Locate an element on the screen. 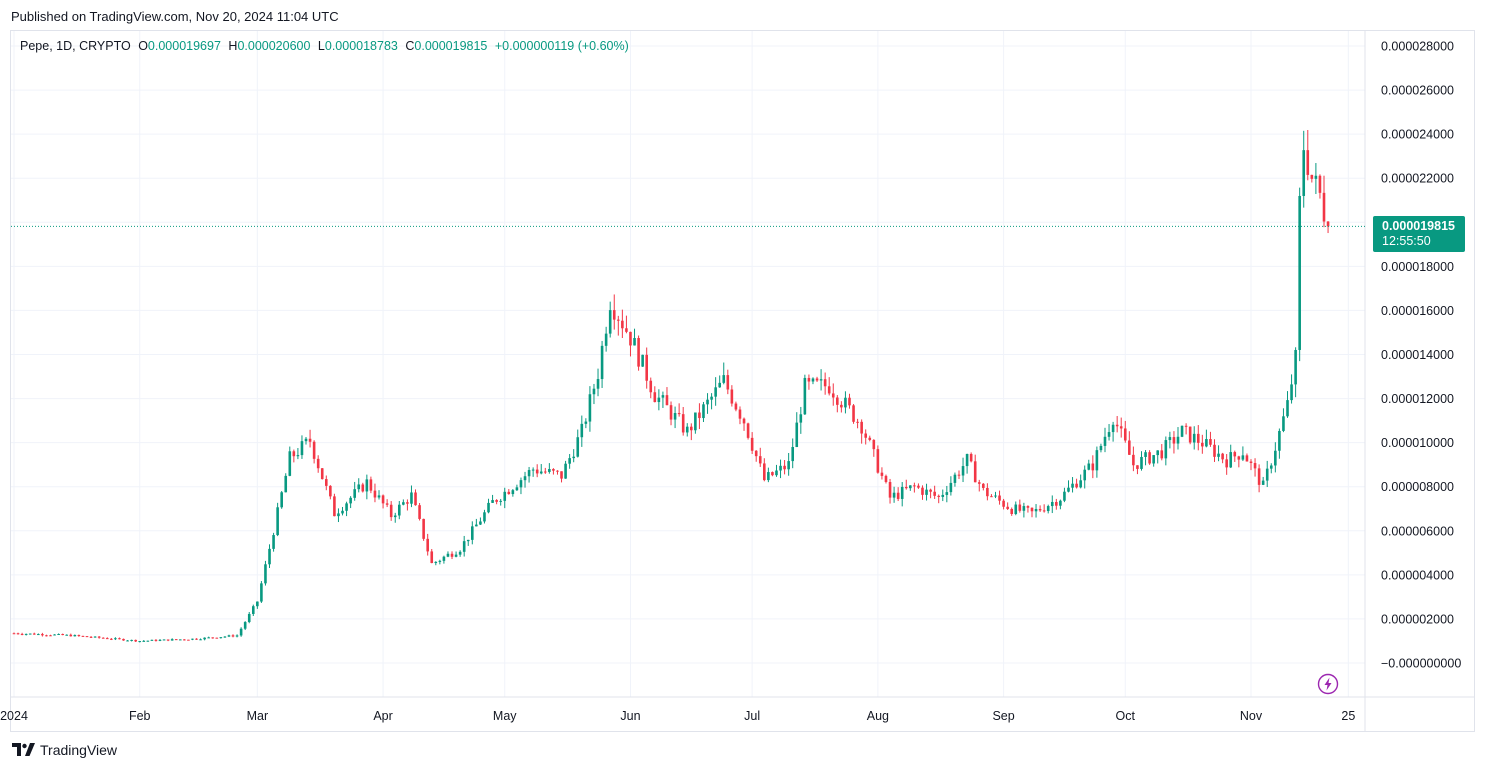  legend-change: +0.000000119 (+0.60%) is located at coordinates (561, 46).